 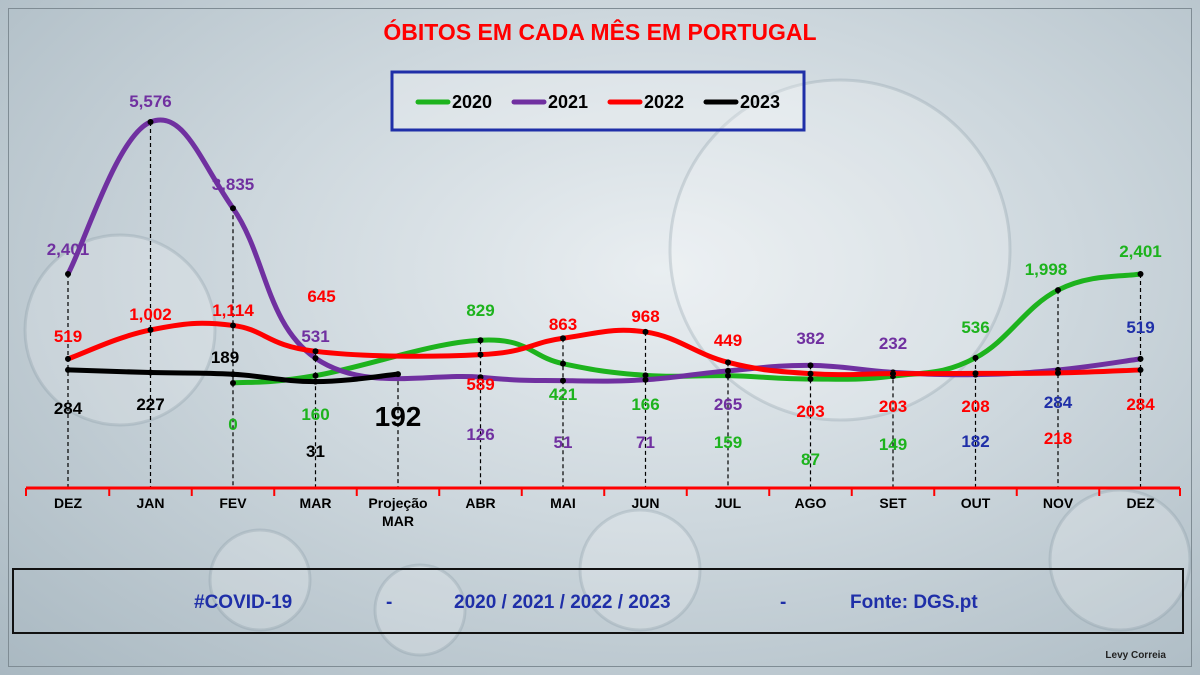 I want to click on data-label-2021: 382, so click(x=810, y=338).